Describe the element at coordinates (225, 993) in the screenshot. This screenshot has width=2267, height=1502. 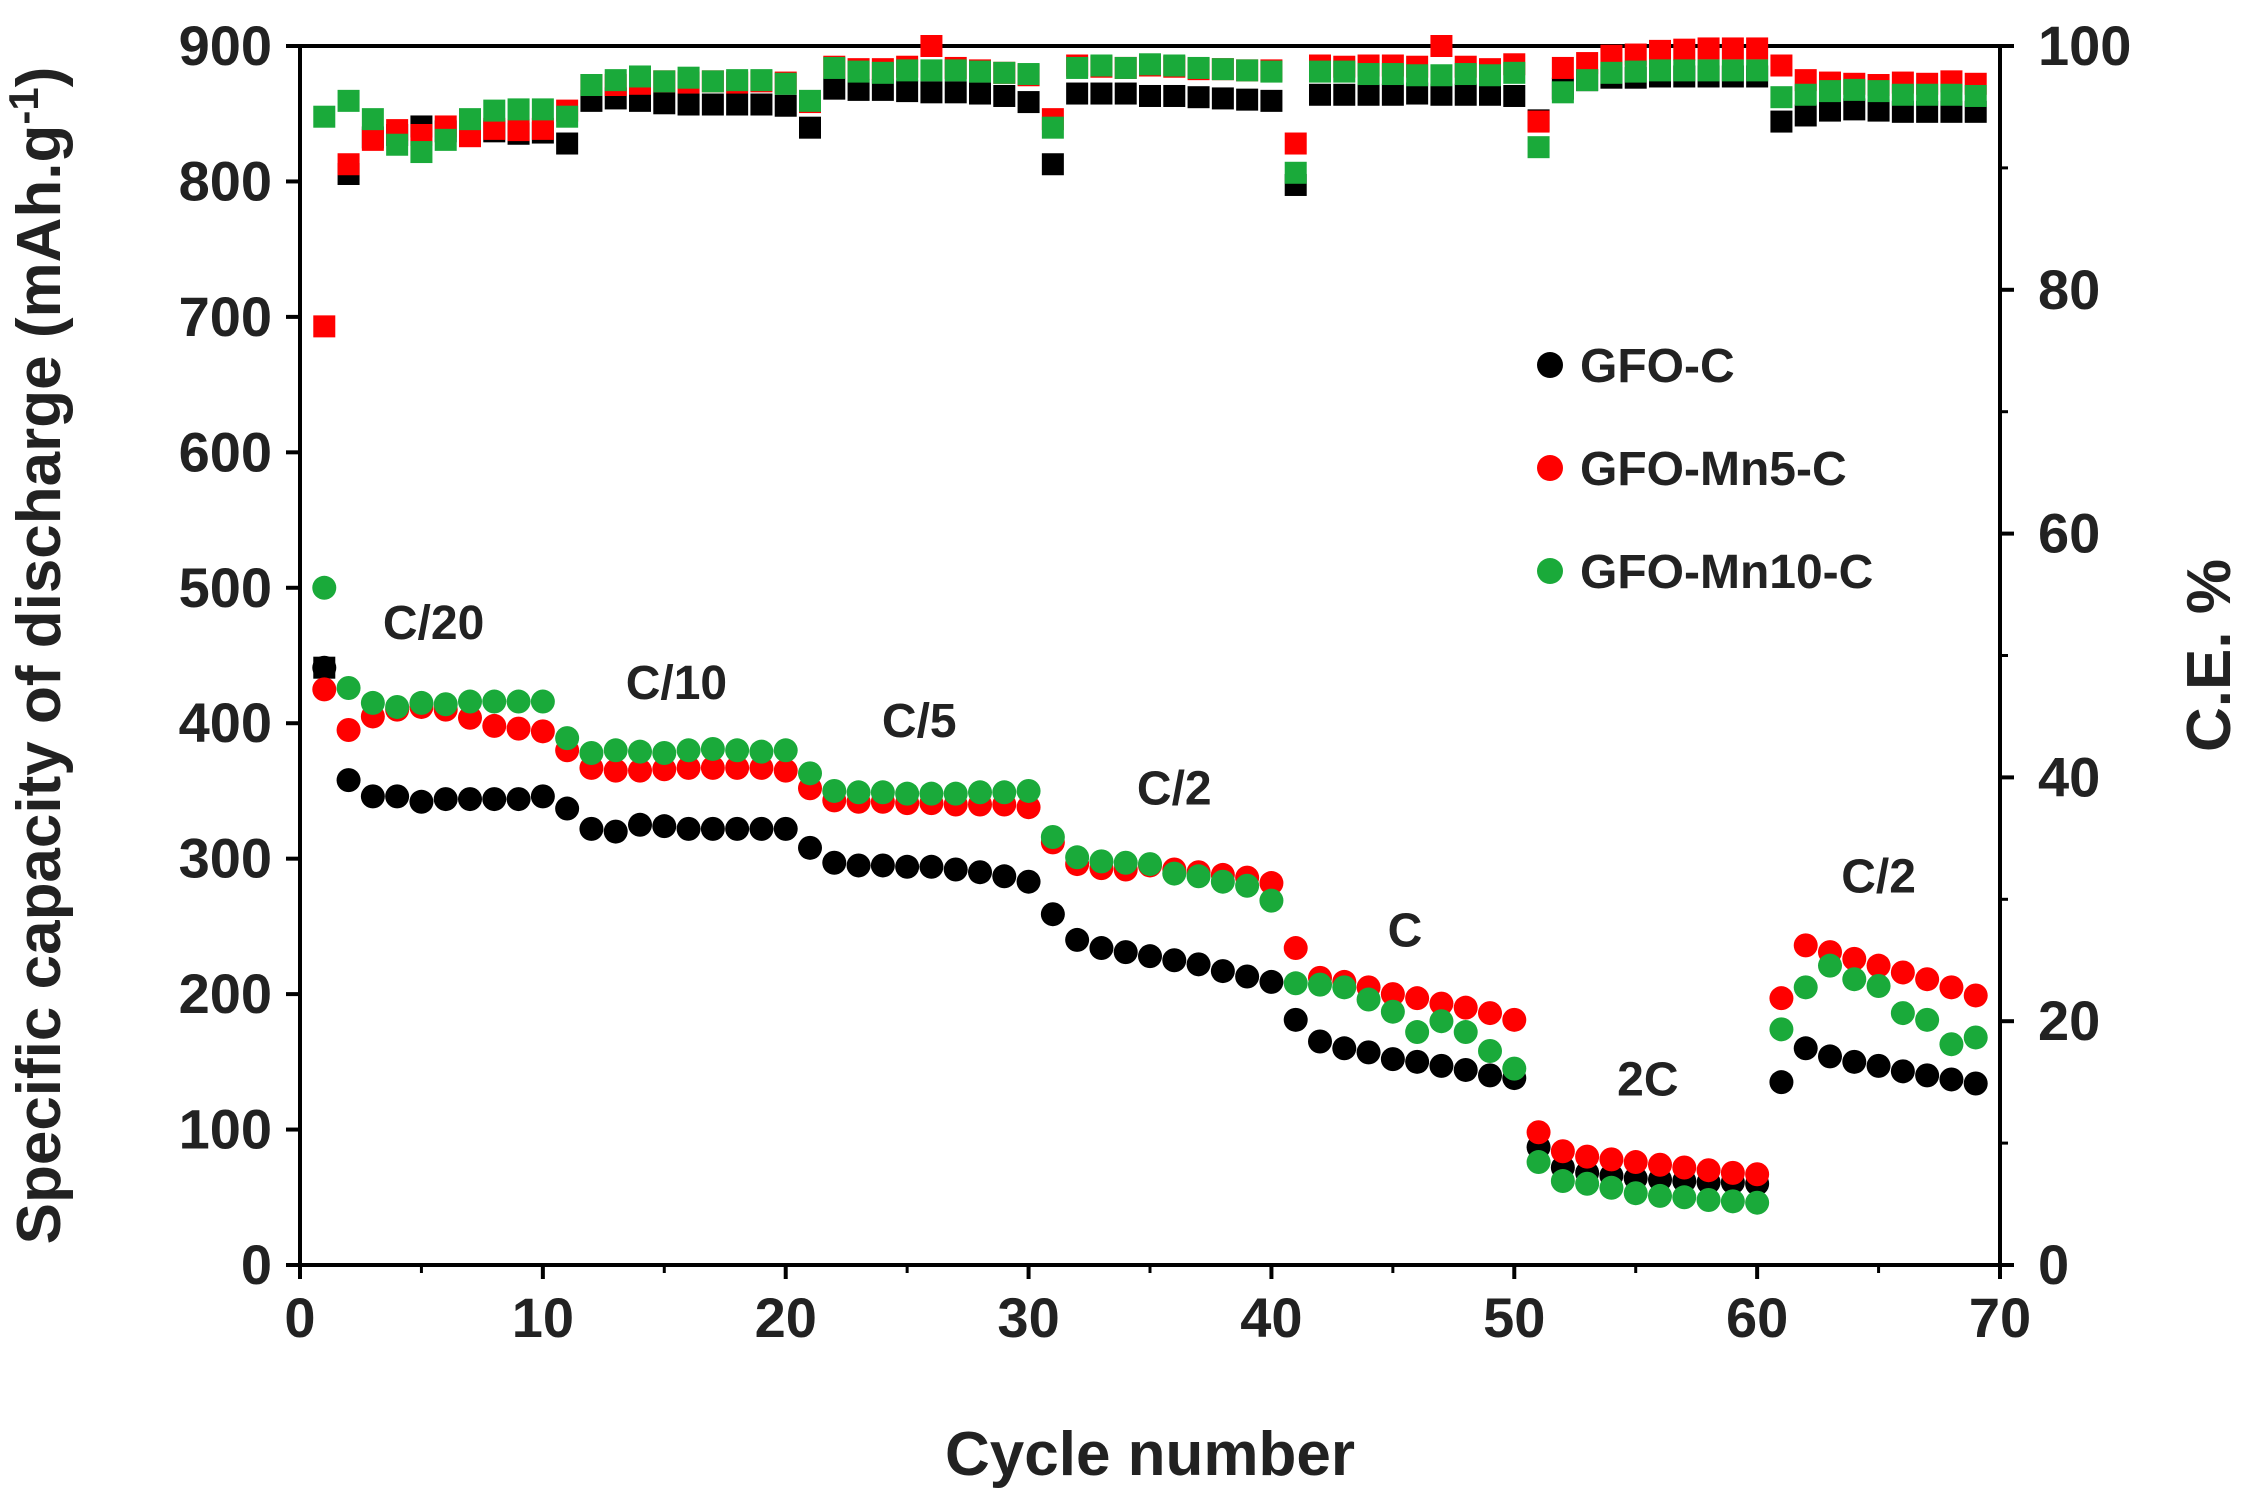
I see `y-left-tick-label: 200` at that location.